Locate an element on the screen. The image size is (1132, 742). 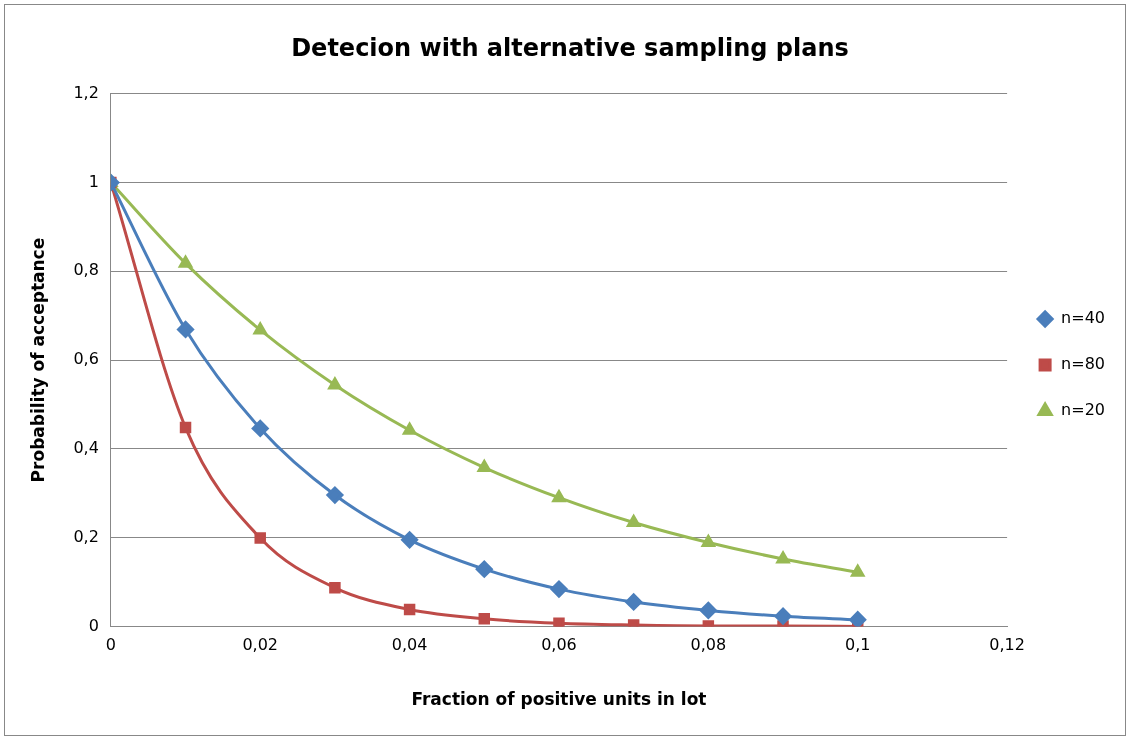
y-tick-label: 0,2 is located at coordinates (86, 536).